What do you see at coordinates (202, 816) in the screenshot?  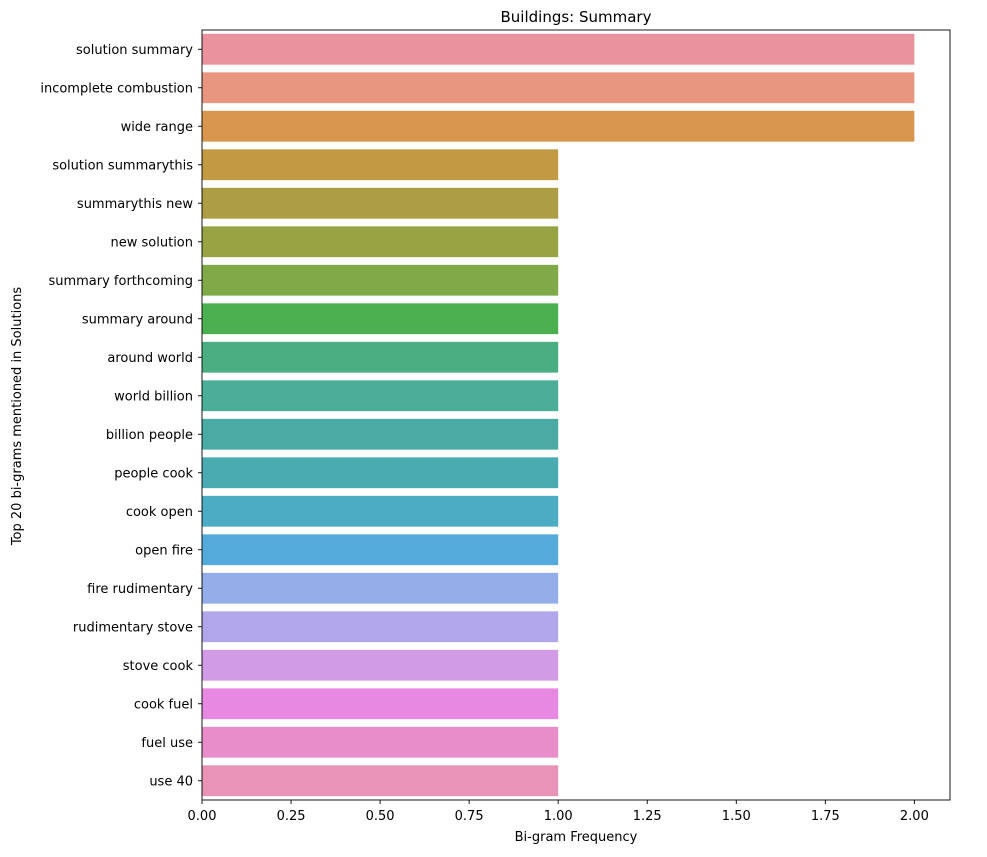 I see `x-tick-label: 0.00` at bounding box center [202, 816].